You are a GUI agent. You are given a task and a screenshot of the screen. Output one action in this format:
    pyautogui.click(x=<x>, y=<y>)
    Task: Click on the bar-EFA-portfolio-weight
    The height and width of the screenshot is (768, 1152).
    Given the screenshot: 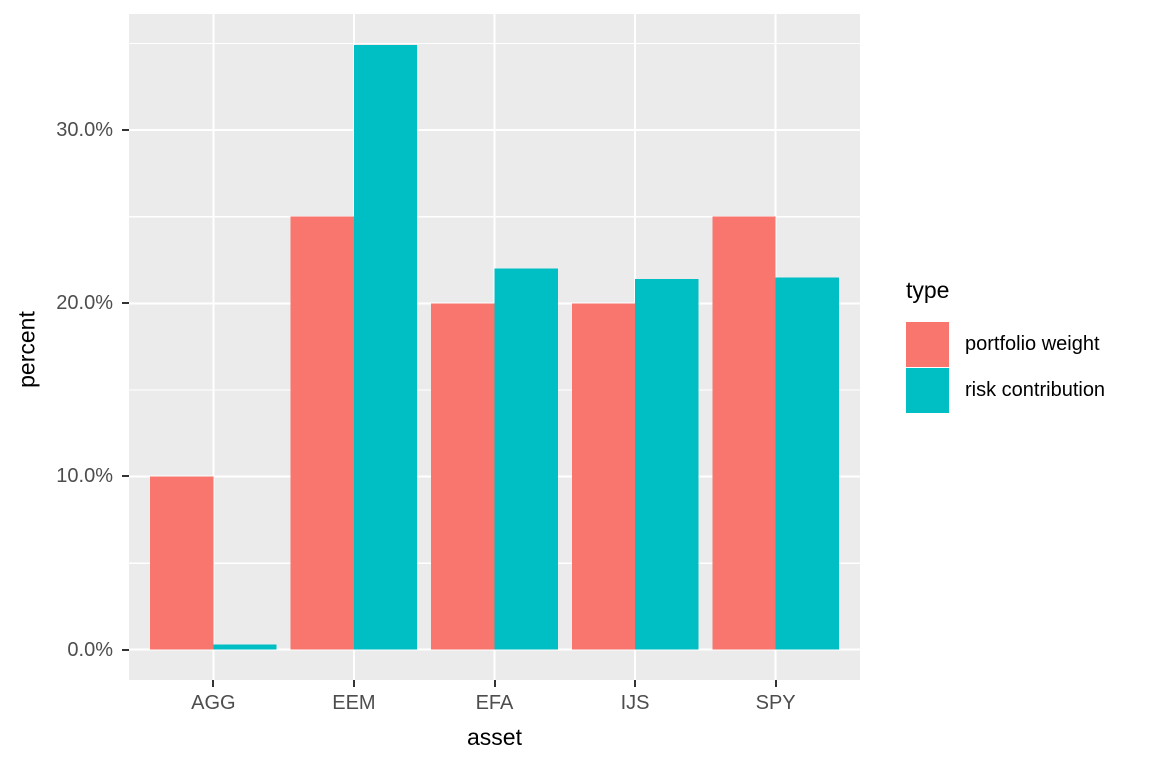 What is the action you would take?
    pyautogui.click(x=463, y=476)
    